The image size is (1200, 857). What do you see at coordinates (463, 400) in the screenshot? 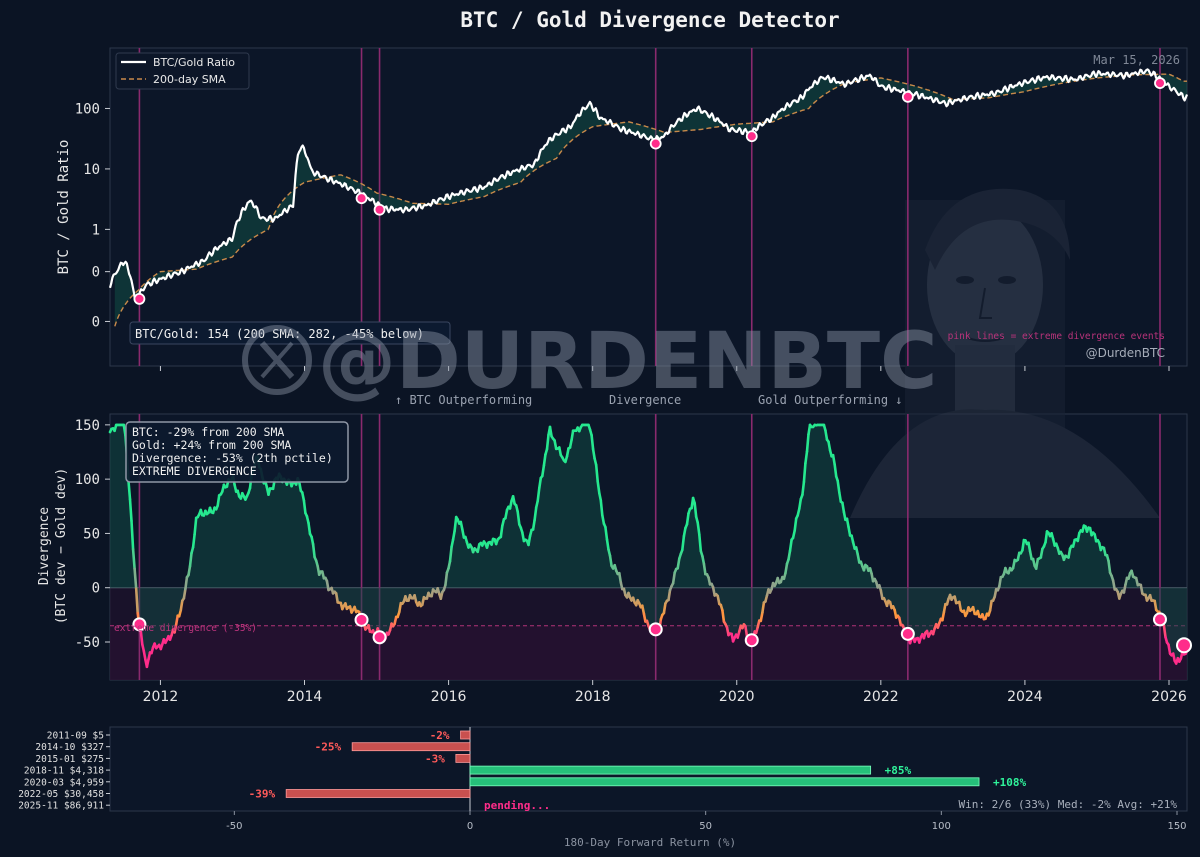
I see `header-left: ↑ BTC Outperforming` at bounding box center [463, 400].